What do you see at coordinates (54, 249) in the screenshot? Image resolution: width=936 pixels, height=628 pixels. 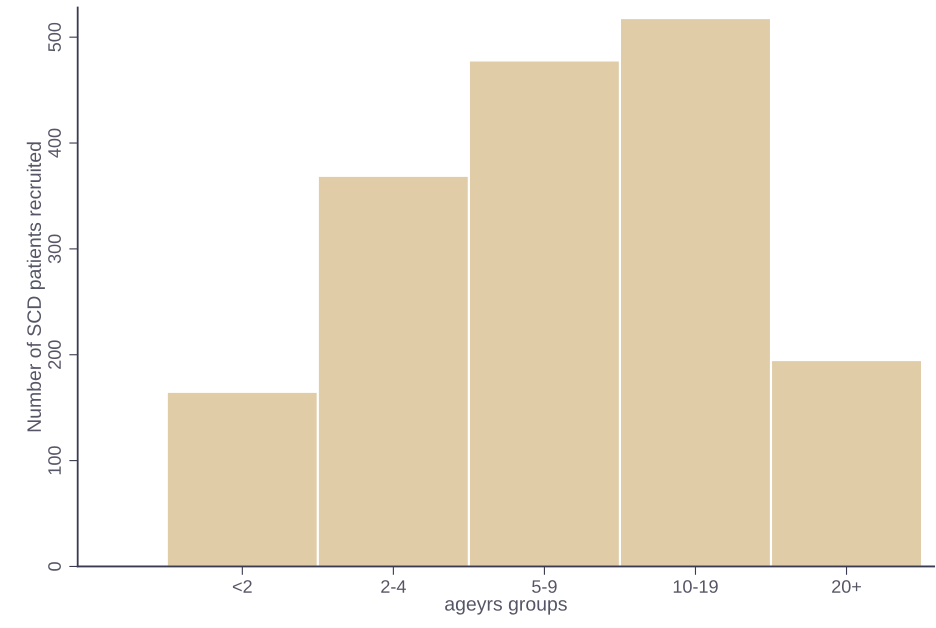 I see `y-tick-label: 300` at bounding box center [54, 249].